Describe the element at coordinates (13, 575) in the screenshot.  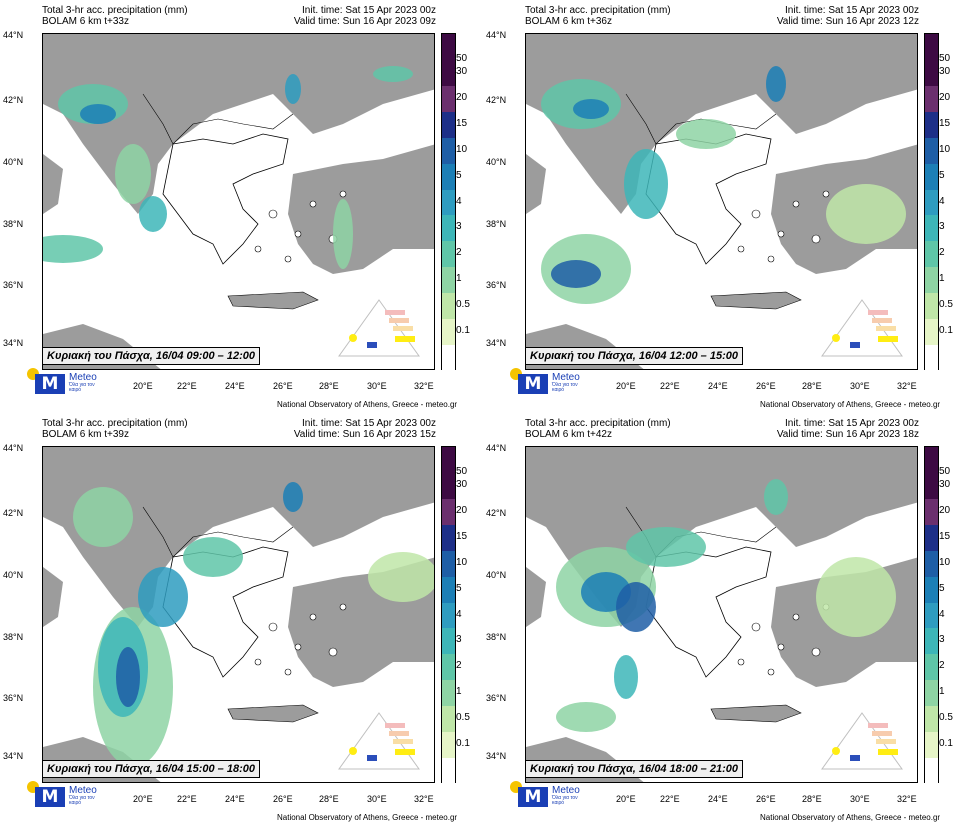
I see `latitude-label: 40°N` at that location.